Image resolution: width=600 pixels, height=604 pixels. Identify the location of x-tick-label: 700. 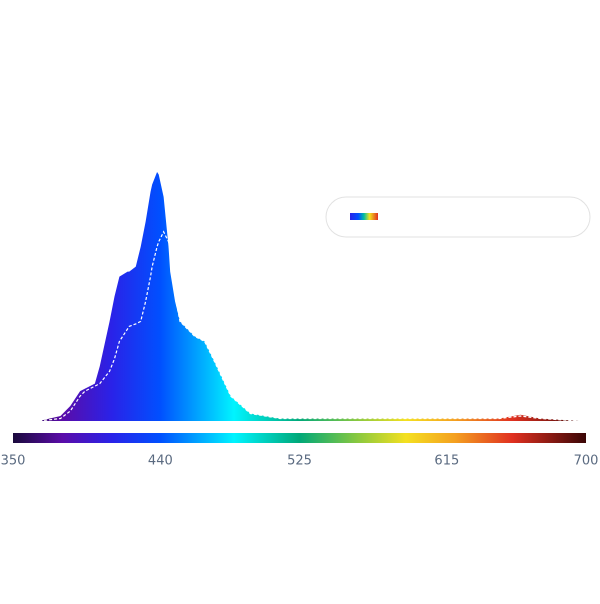
(586, 461).